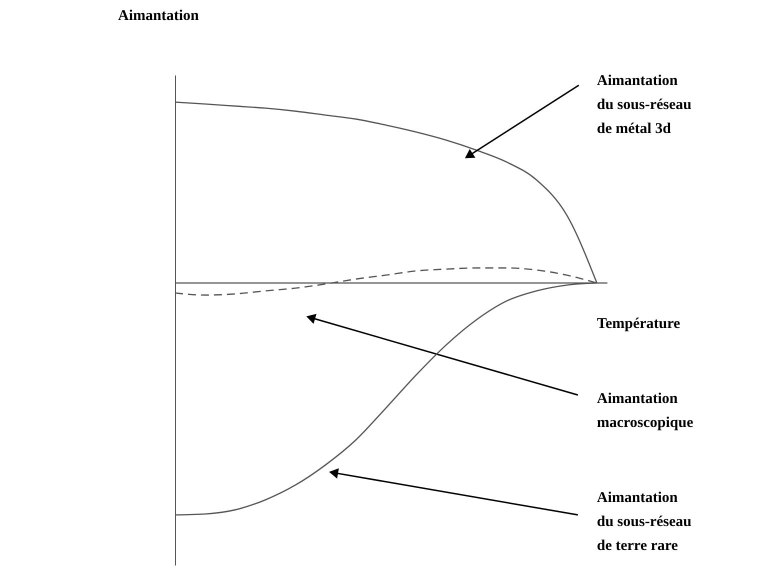 The height and width of the screenshot is (587, 761). I want to click on text: Aimantation du sous-réseau de métal 3d, so click(644, 105).